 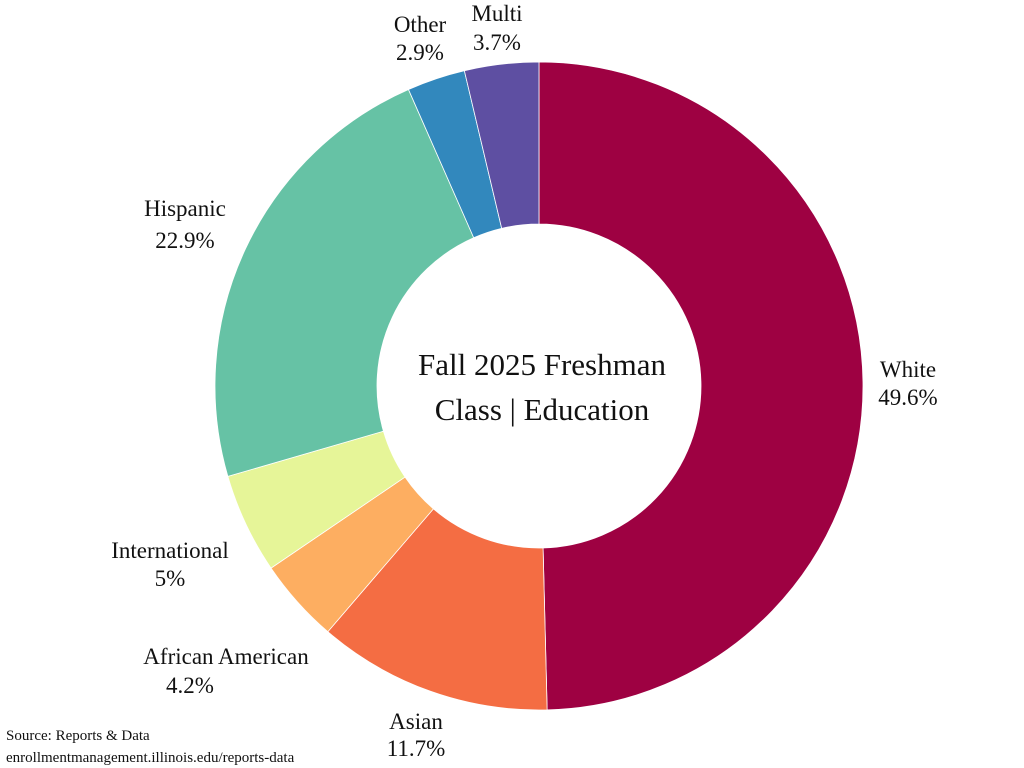 What do you see at coordinates (420, 24) in the screenshot?
I see `slice-label-other: Other` at bounding box center [420, 24].